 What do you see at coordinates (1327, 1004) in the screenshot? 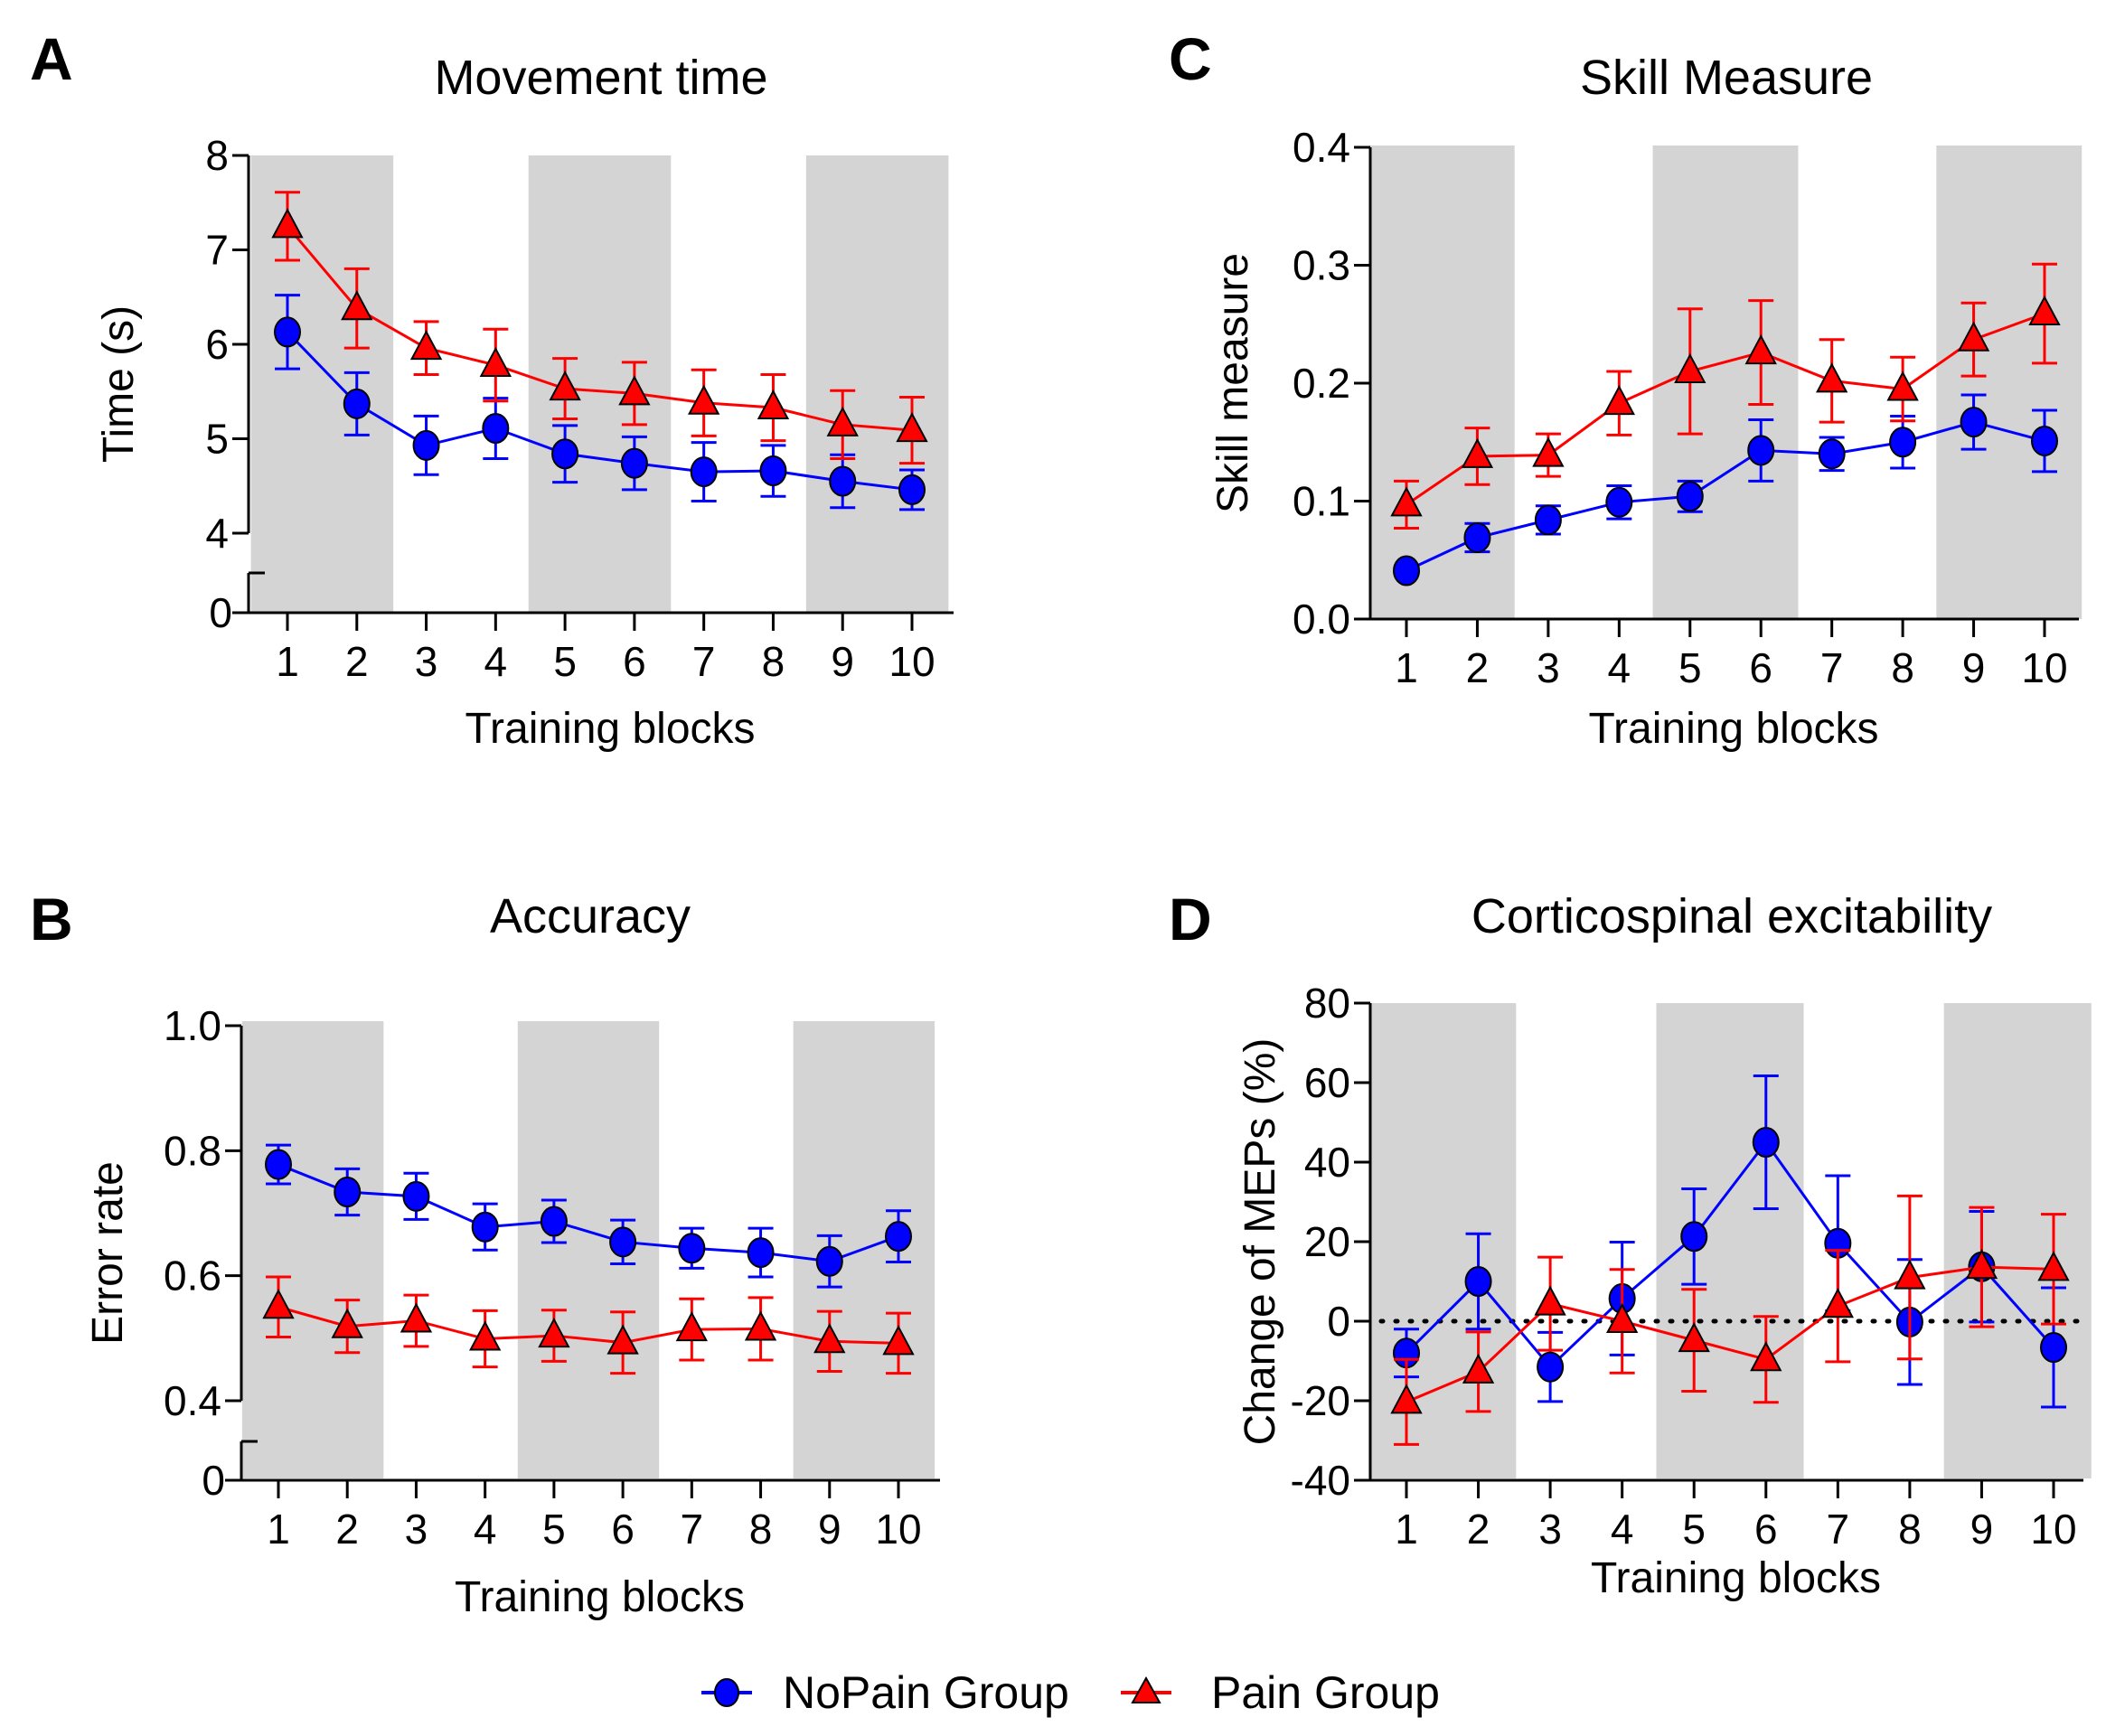
I see `y-tick-label: 80` at bounding box center [1327, 1004].